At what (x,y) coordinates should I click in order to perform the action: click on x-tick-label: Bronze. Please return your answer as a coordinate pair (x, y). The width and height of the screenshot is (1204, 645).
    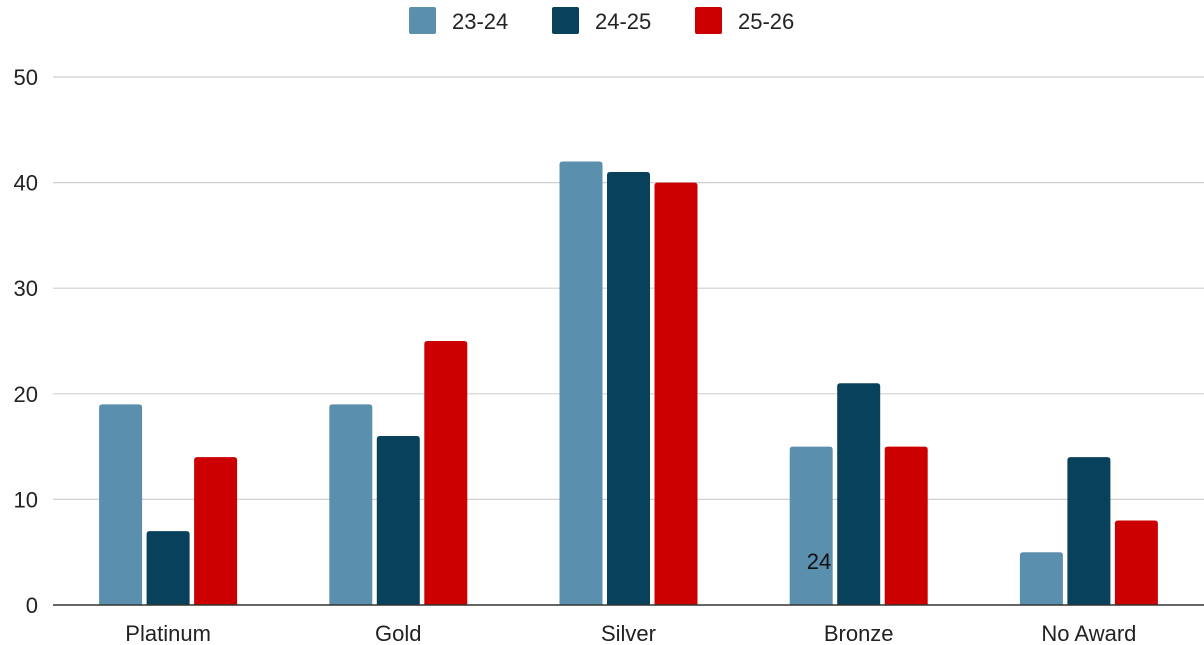
    Looking at the image, I should click on (859, 633).